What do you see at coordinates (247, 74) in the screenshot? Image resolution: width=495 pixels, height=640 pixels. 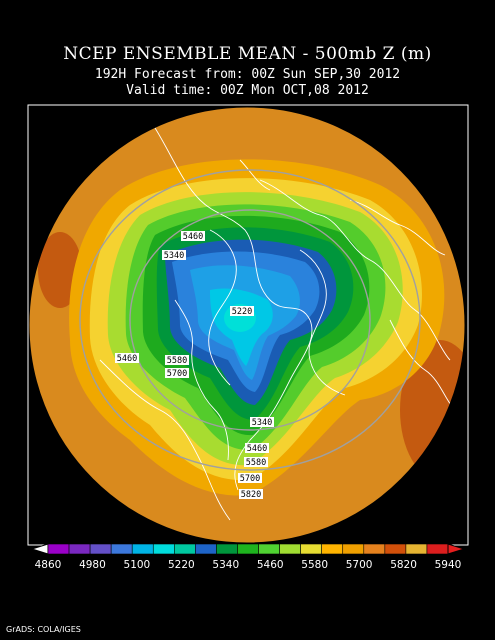 I see `forecast-line: 192H Forecast from: 00Z Sun SEP,30 2012` at bounding box center [247, 74].